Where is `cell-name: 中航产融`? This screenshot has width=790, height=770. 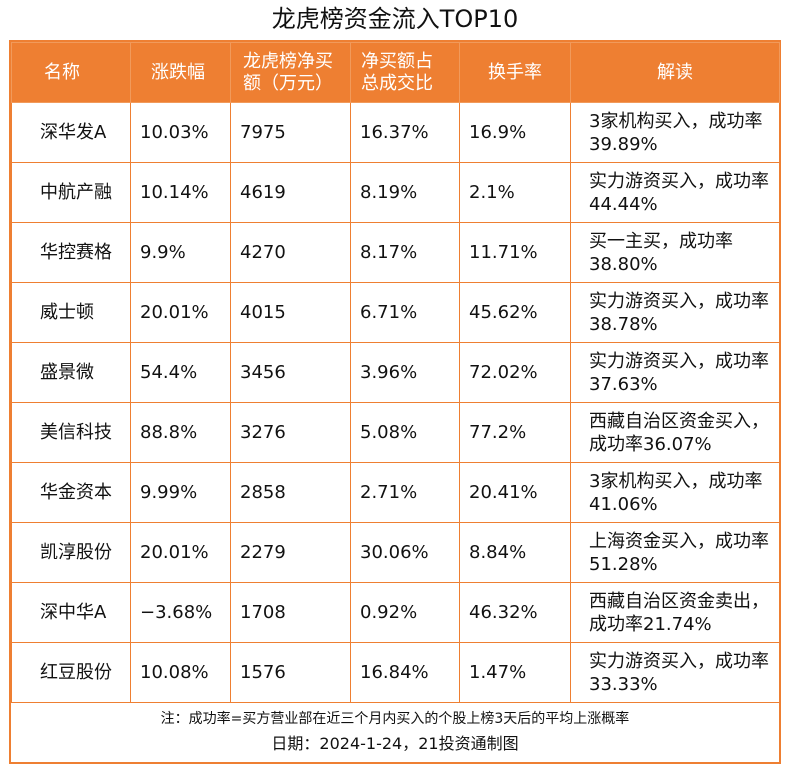 cell-name: 中航产融 is located at coordinates (71, 192).